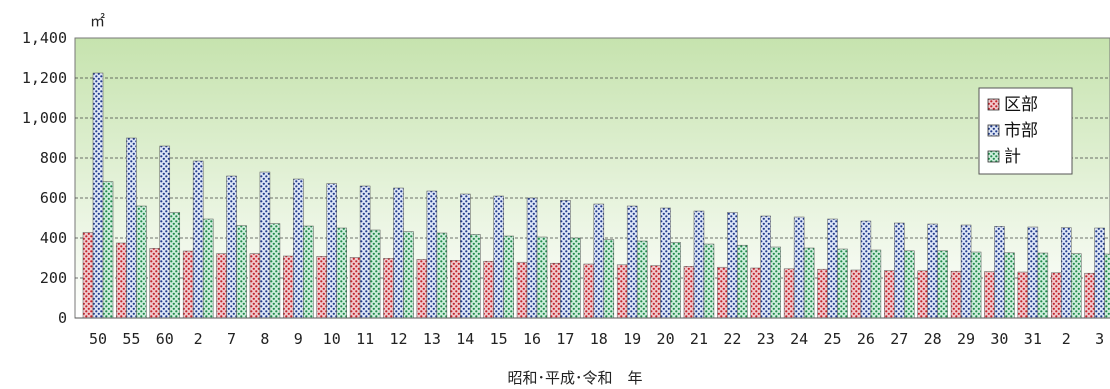 This screenshot has height=389, width=1110. Describe the element at coordinates (999, 339) in the screenshot. I see `x-tick-label: 30` at that location.